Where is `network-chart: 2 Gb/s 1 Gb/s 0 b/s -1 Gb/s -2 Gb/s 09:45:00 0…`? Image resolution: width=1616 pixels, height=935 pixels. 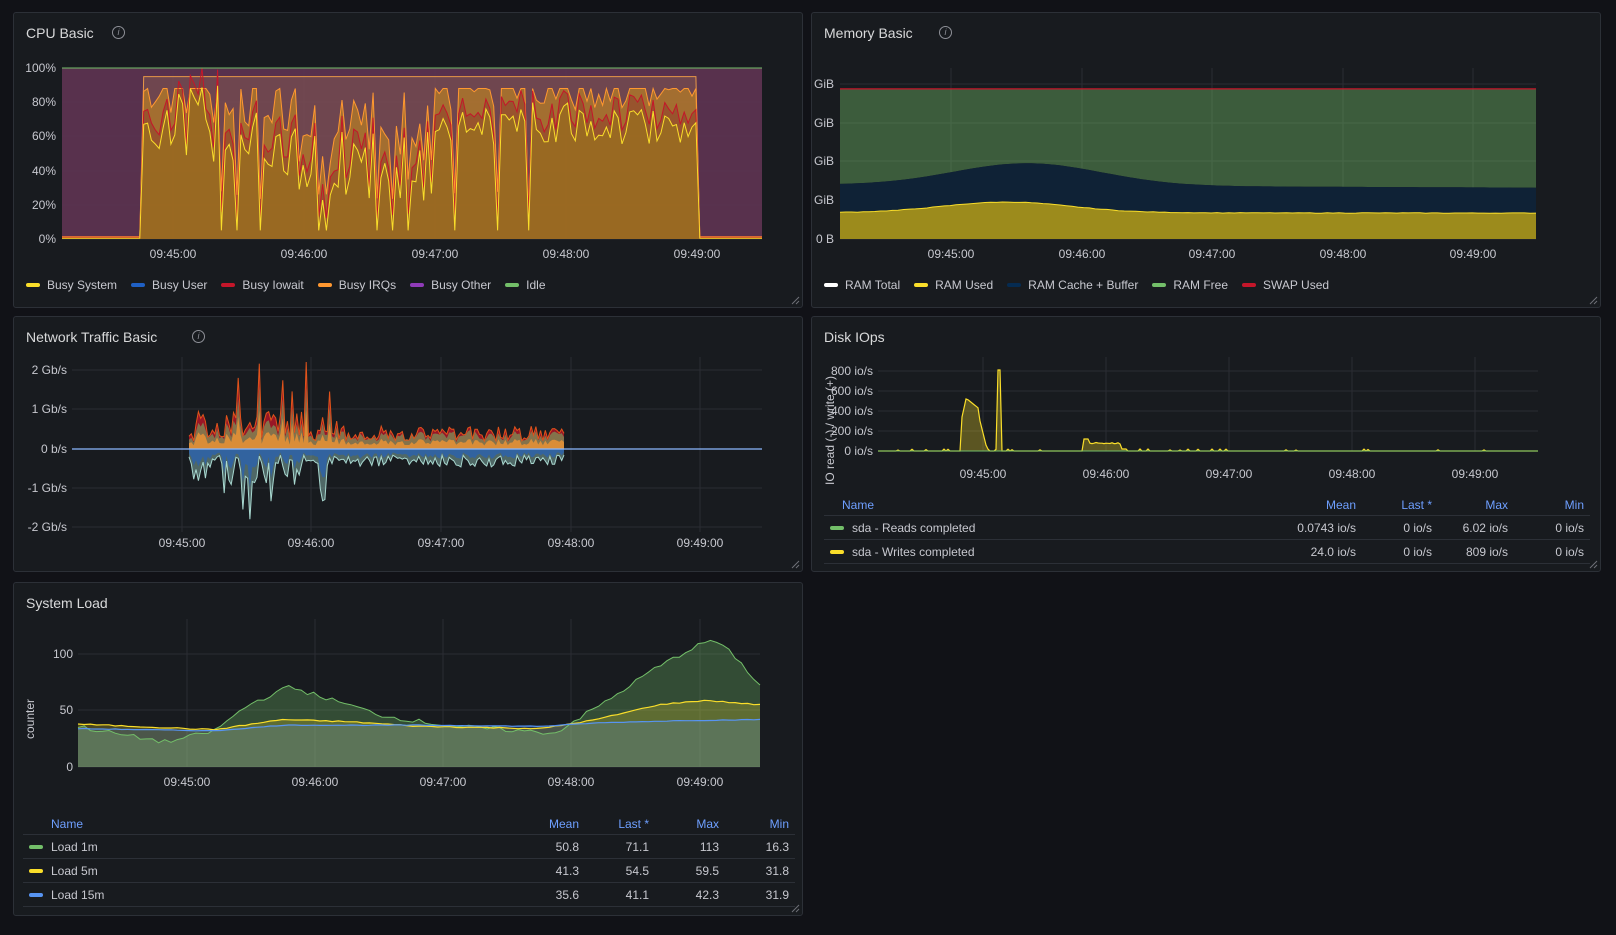
network-chart: 2 Gb/s 1 Gb/s 0 b/s -1 Gb/s -2 Gb/s 09:45:00 0… is located at coordinates (409, 442).